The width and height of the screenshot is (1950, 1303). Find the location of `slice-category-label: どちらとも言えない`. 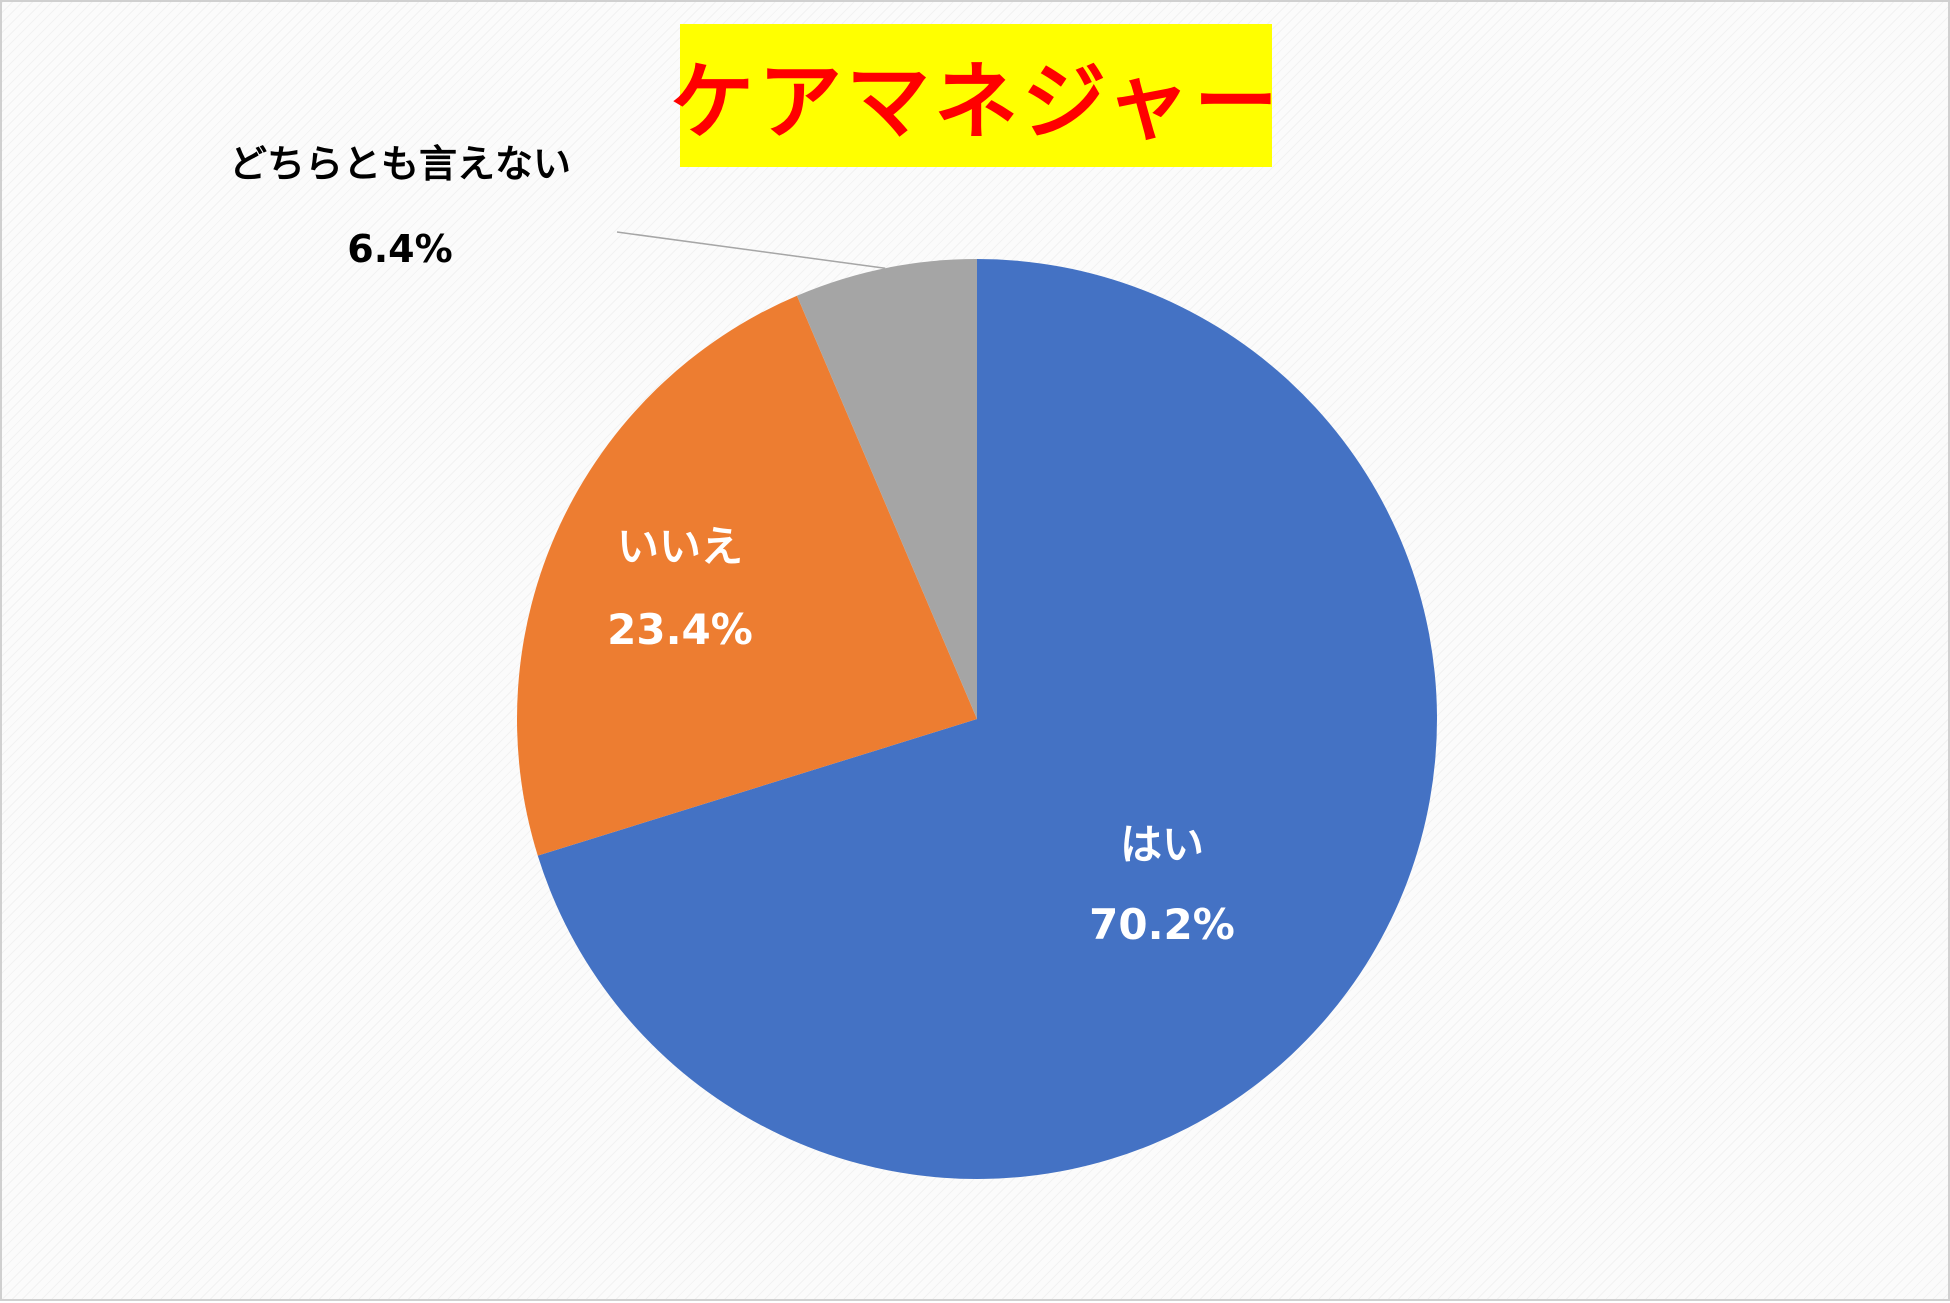

slice-category-label: どちらとも言えない is located at coordinates (400, 164).